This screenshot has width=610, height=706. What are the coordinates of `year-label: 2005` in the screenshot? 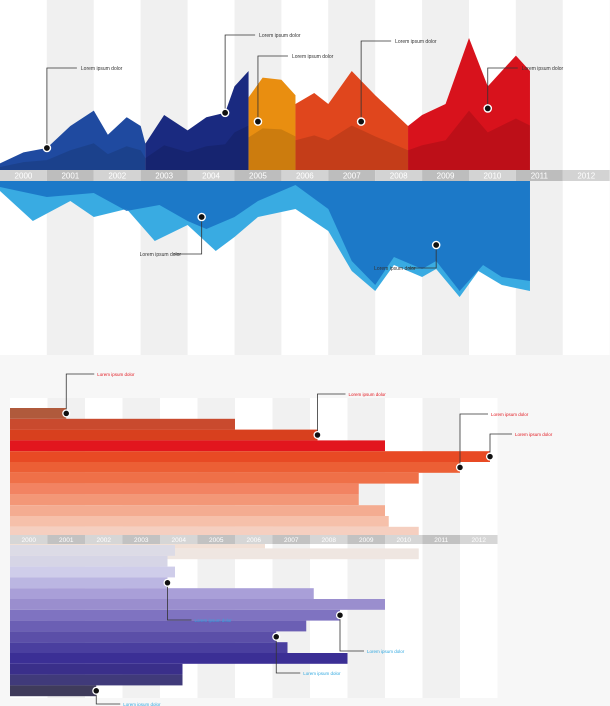 It's located at (258, 176).